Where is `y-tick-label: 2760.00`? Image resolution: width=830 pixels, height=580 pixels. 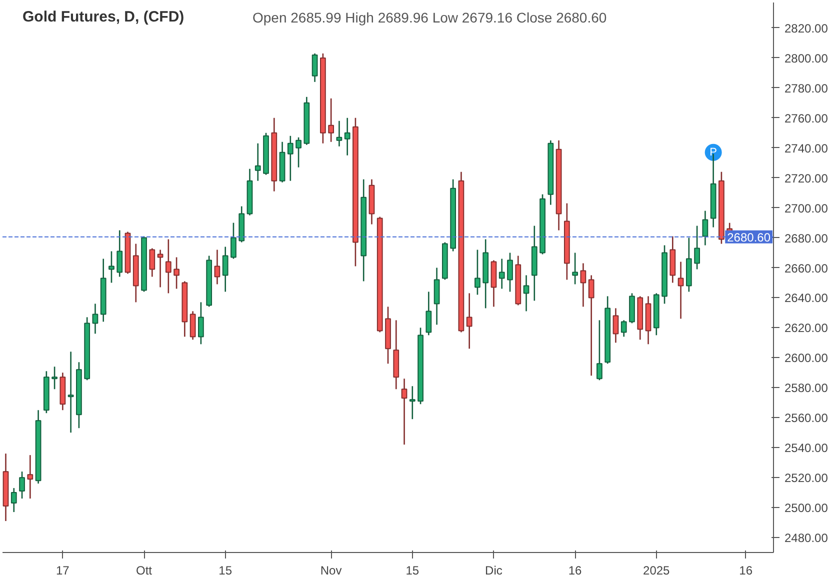
y-tick-label: 2760.00 is located at coordinates (806, 118).